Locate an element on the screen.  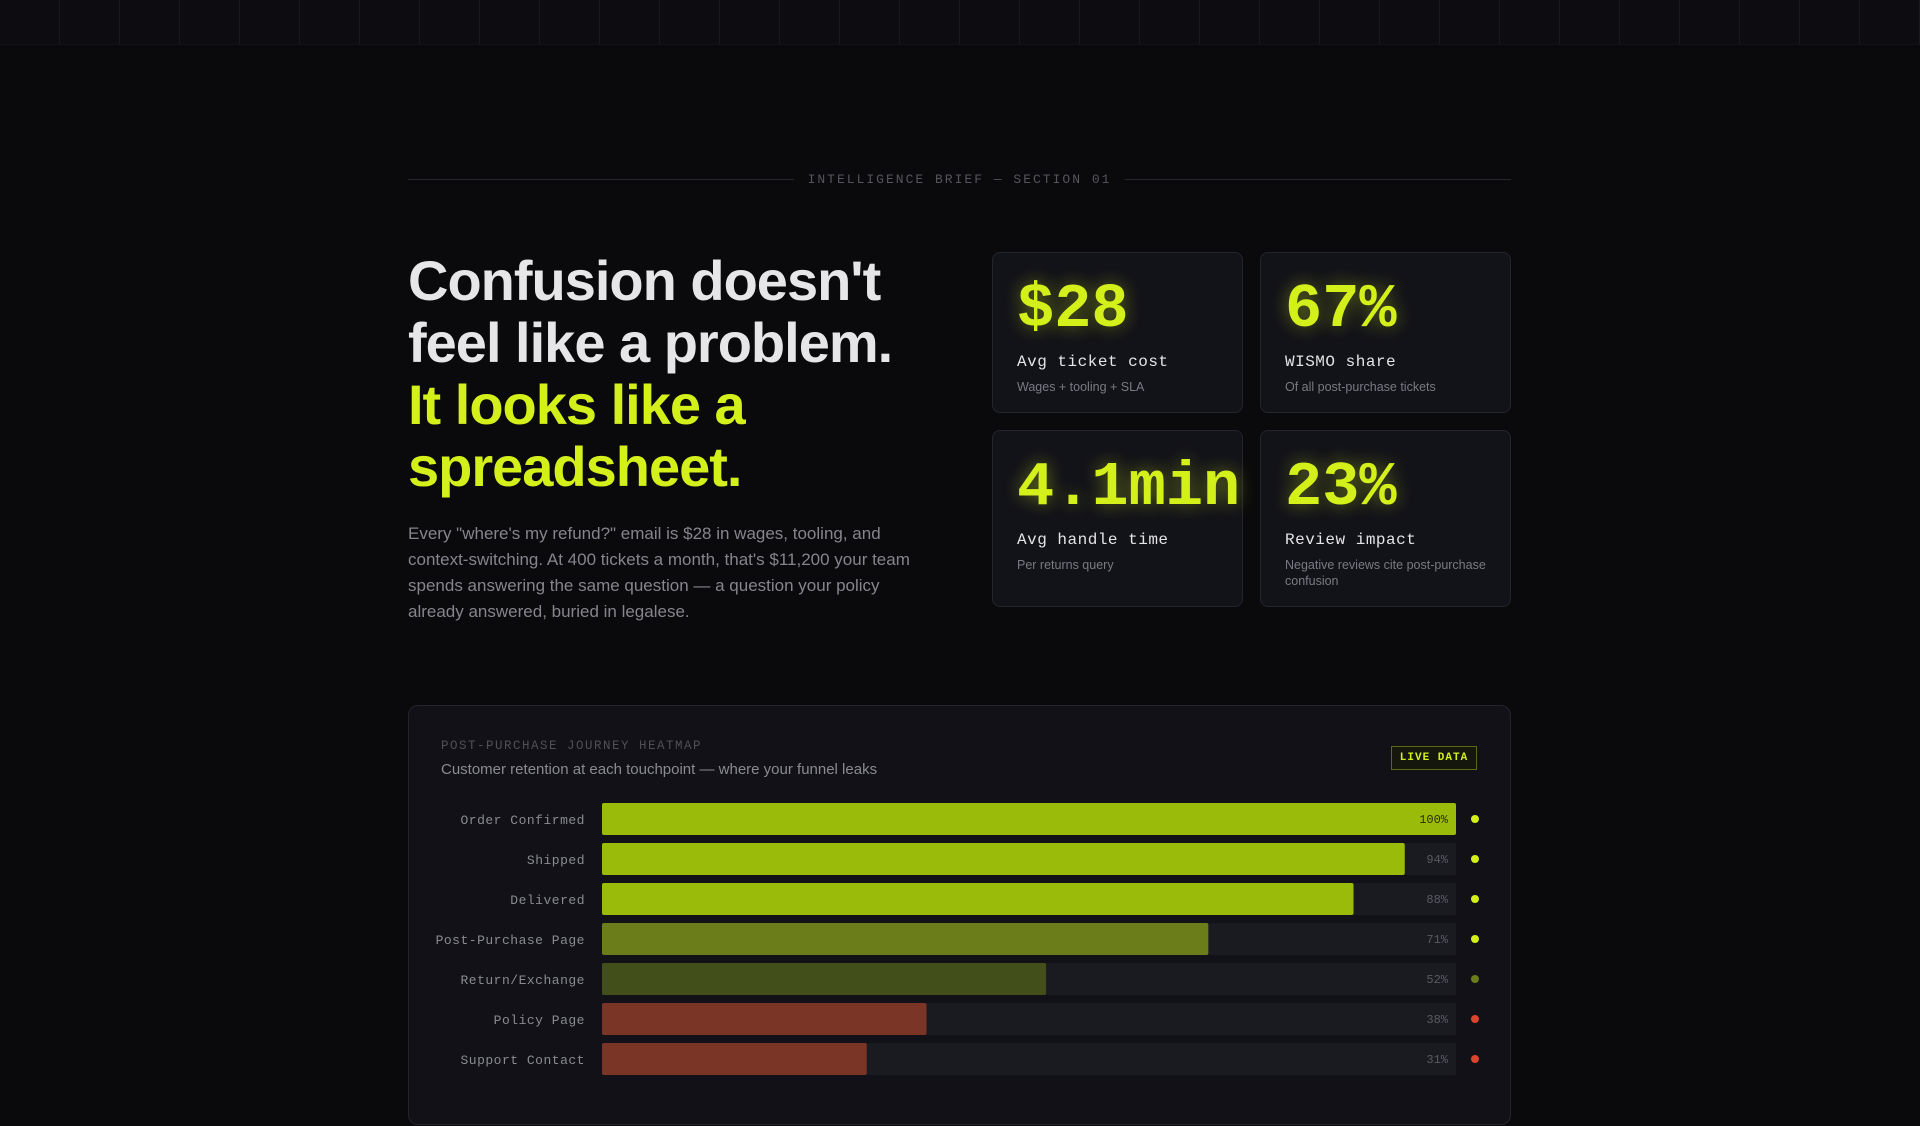
row-label: Policy Page is located at coordinates (539, 1020).